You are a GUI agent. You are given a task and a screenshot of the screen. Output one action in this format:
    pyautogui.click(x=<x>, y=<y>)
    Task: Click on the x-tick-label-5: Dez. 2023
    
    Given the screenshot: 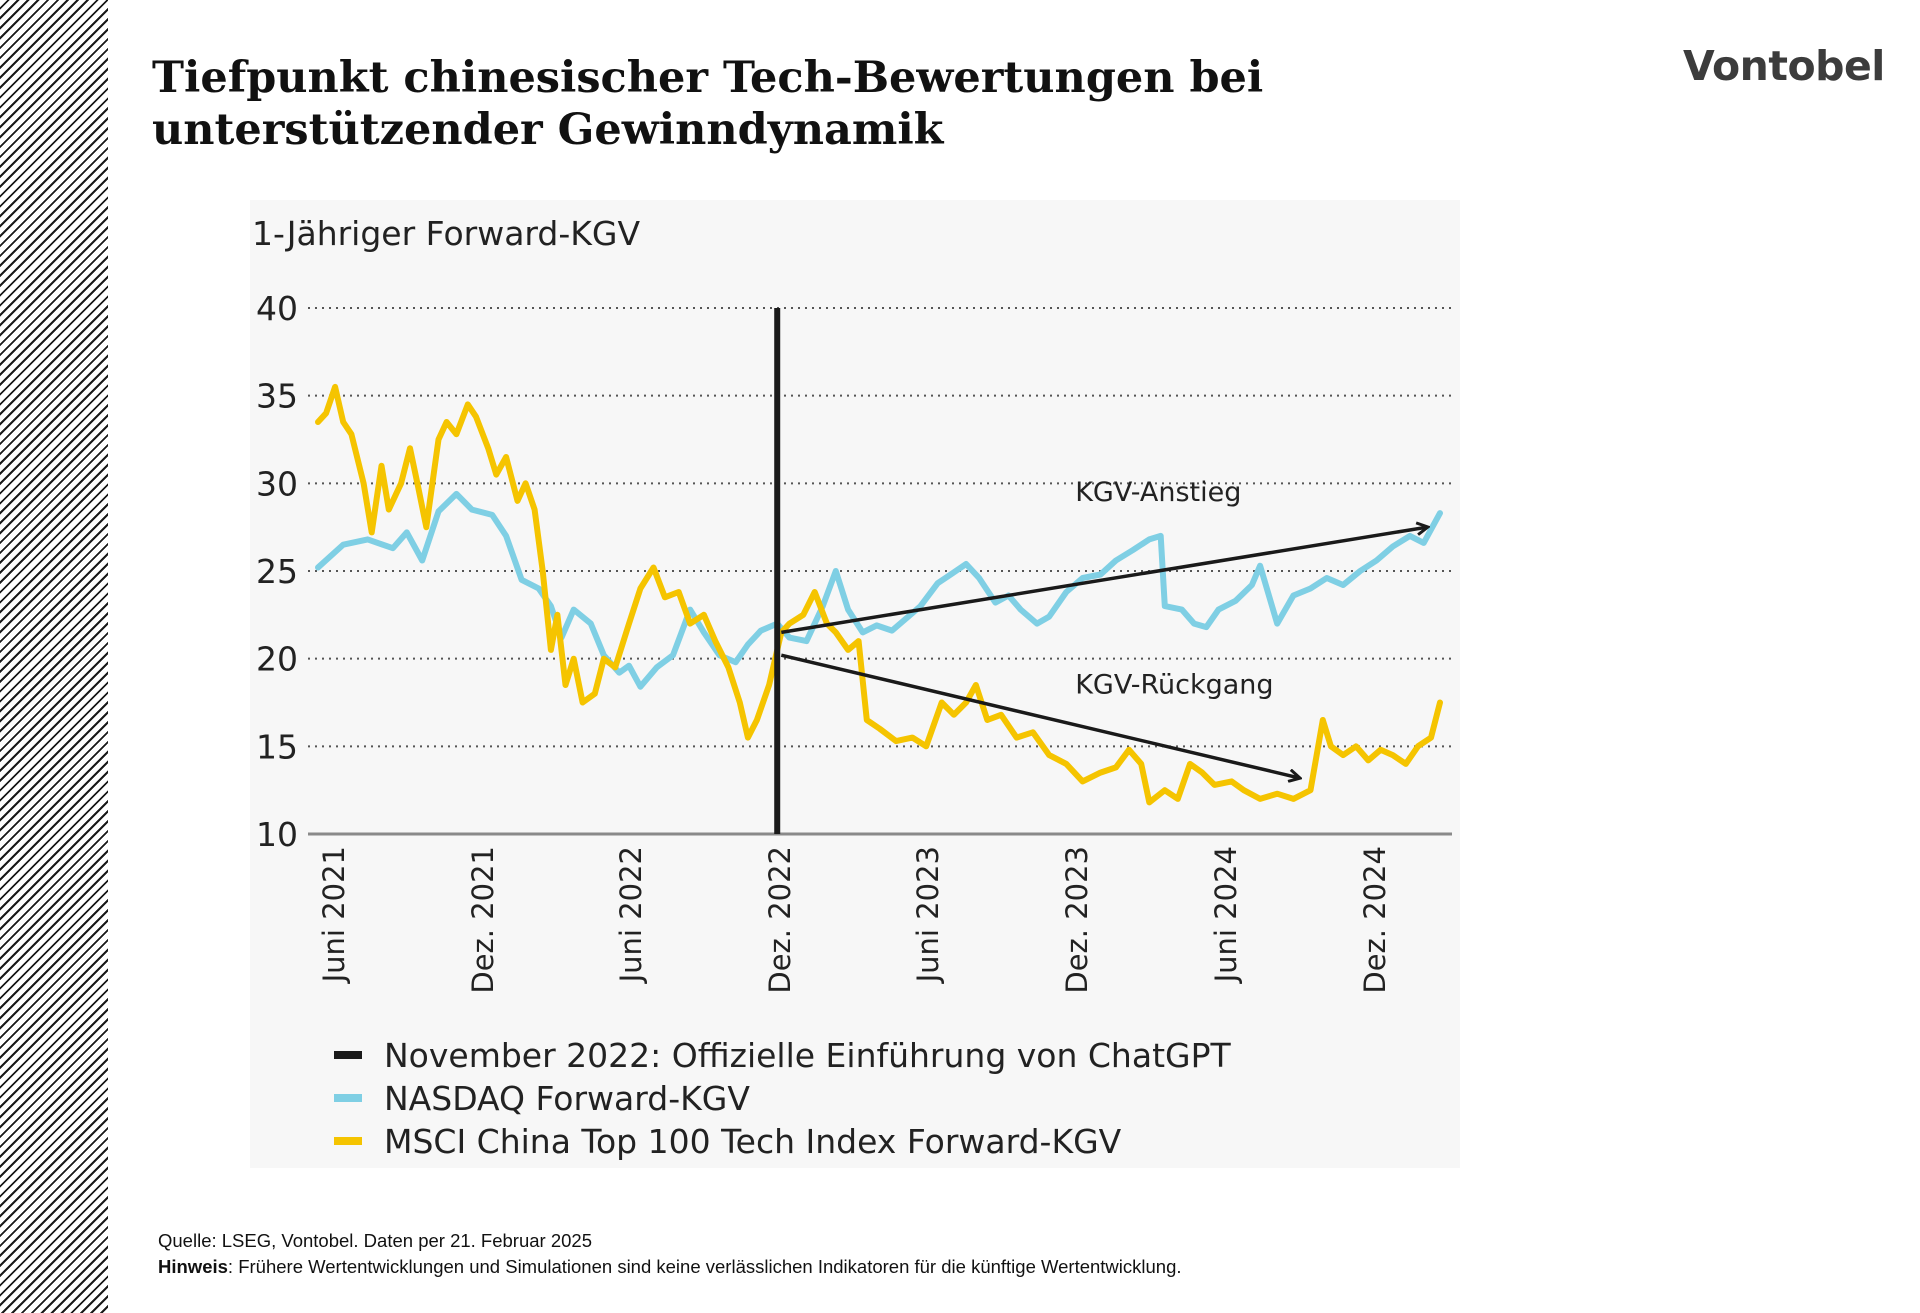 What is the action you would take?
    pyautogui.click(x=1077, y=920)
    